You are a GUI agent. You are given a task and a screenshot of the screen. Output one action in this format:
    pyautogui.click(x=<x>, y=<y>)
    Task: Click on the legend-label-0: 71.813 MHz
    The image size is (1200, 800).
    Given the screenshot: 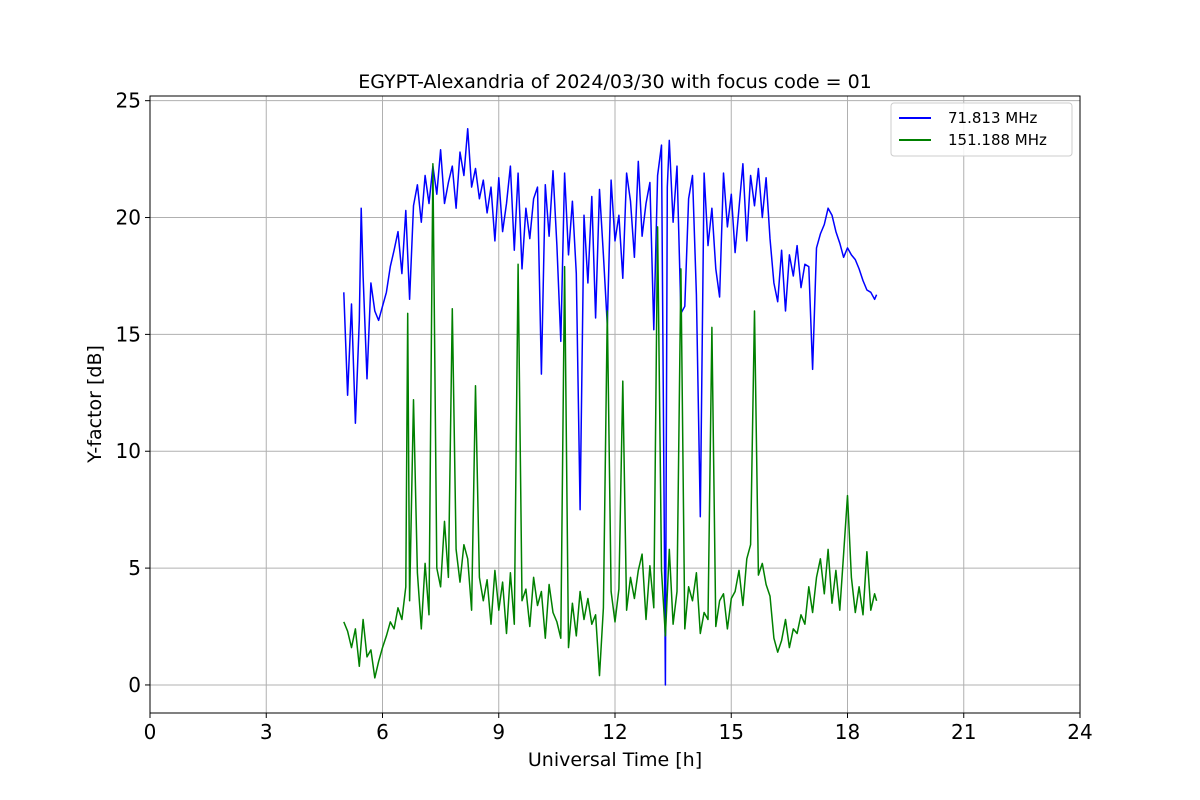 What is the action you would take?
    pyautogui.click(x=992, y=118)
    